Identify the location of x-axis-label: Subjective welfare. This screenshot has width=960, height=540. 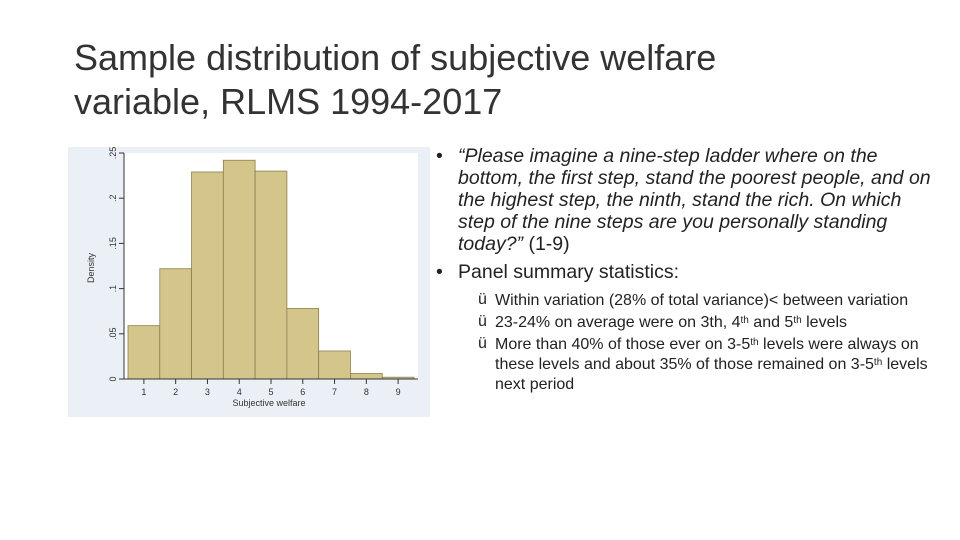
(268, 403).